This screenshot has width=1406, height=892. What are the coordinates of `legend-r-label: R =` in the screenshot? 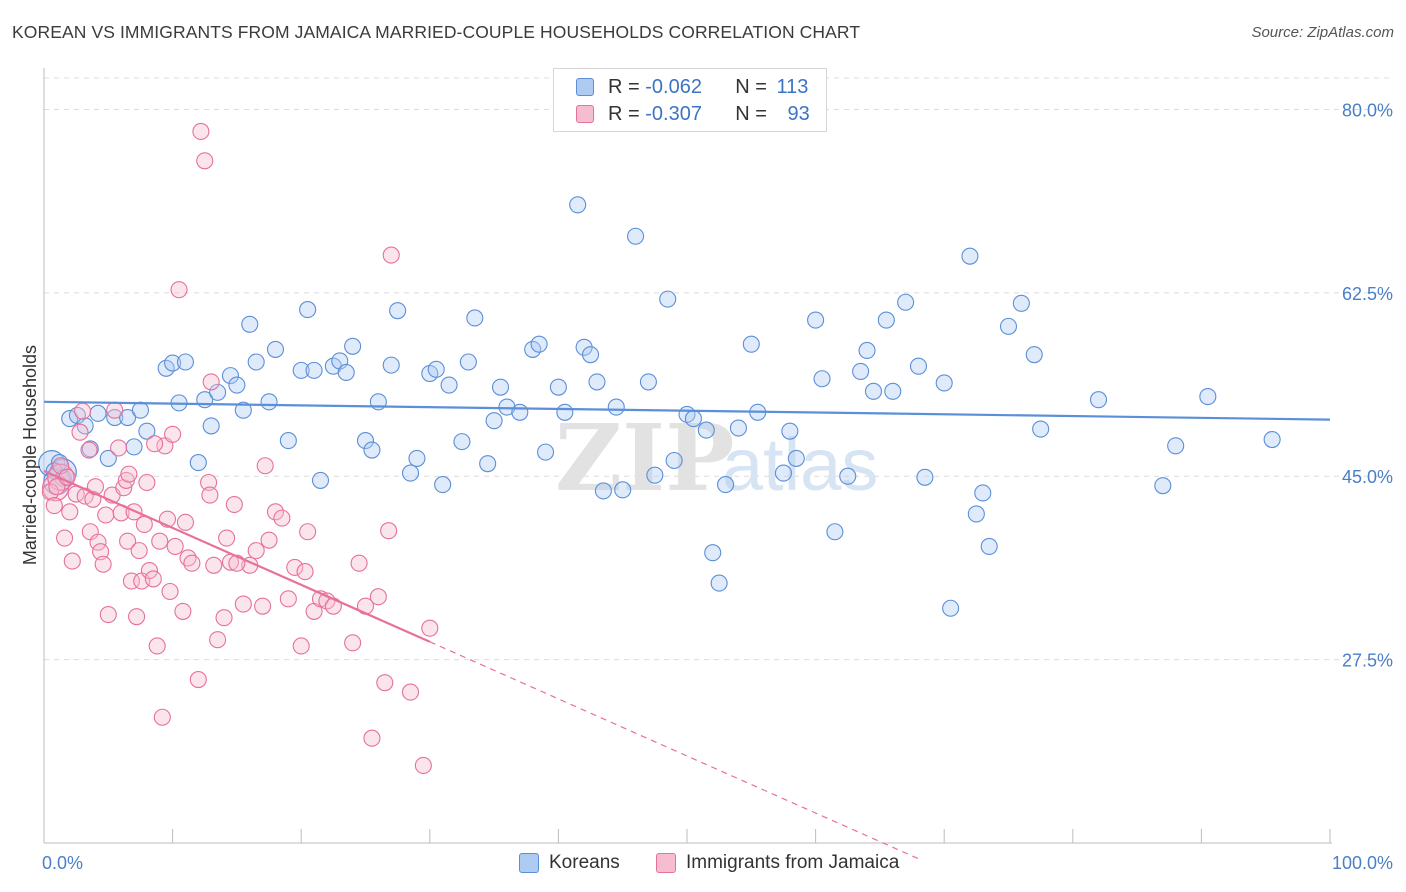 It's located at (627, 113).